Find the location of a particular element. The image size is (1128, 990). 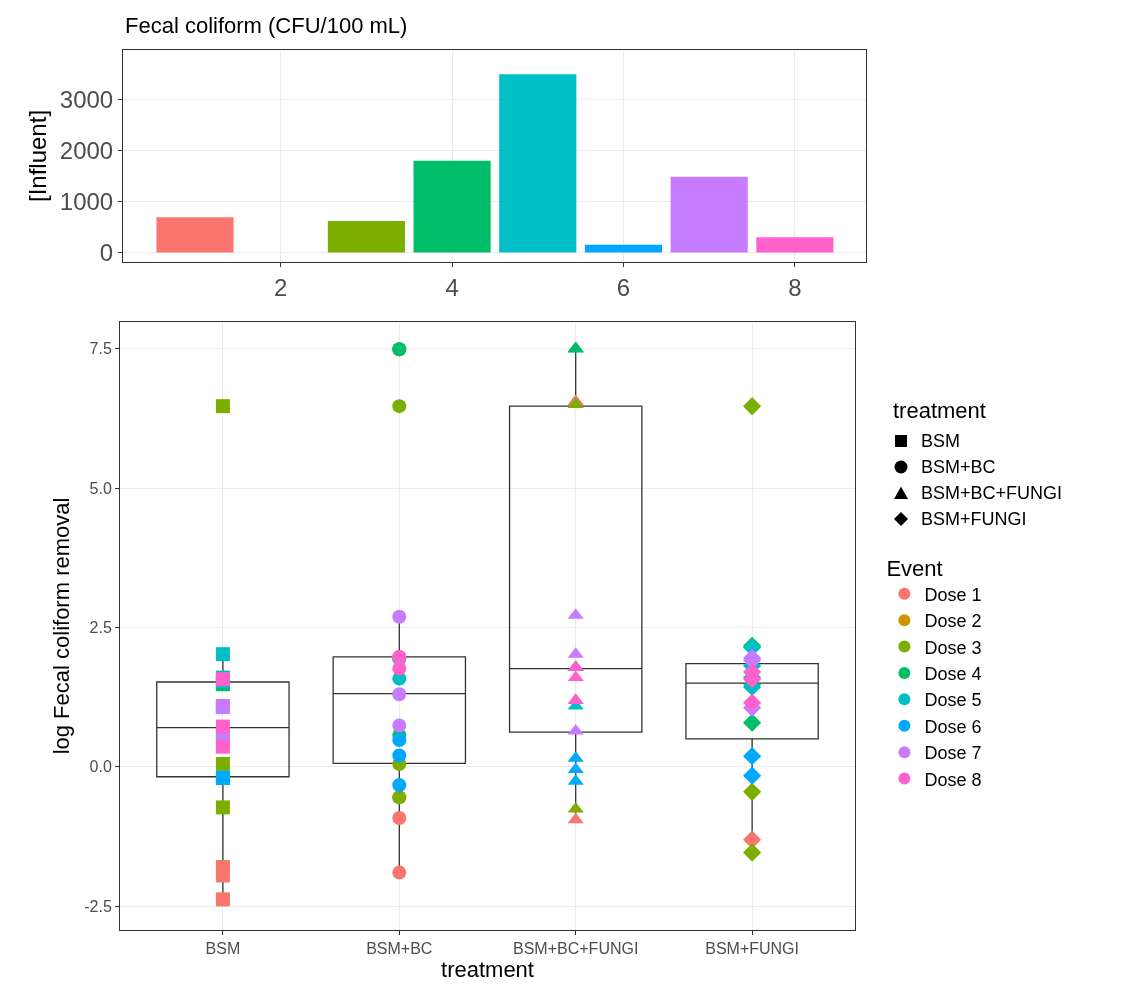

x-tick-label: BSM is located at coordinates (223, 949).